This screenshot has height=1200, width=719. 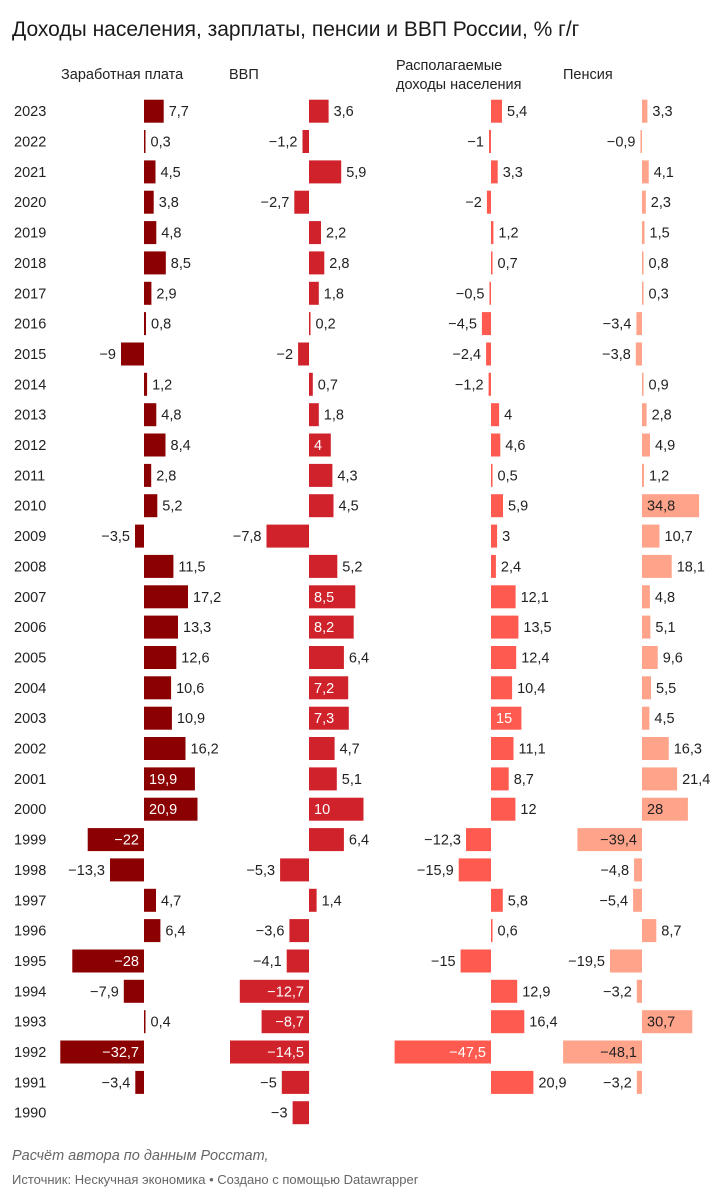 I want to click on value-label-s1-2013: 1,8, so click(x=334, y=416).